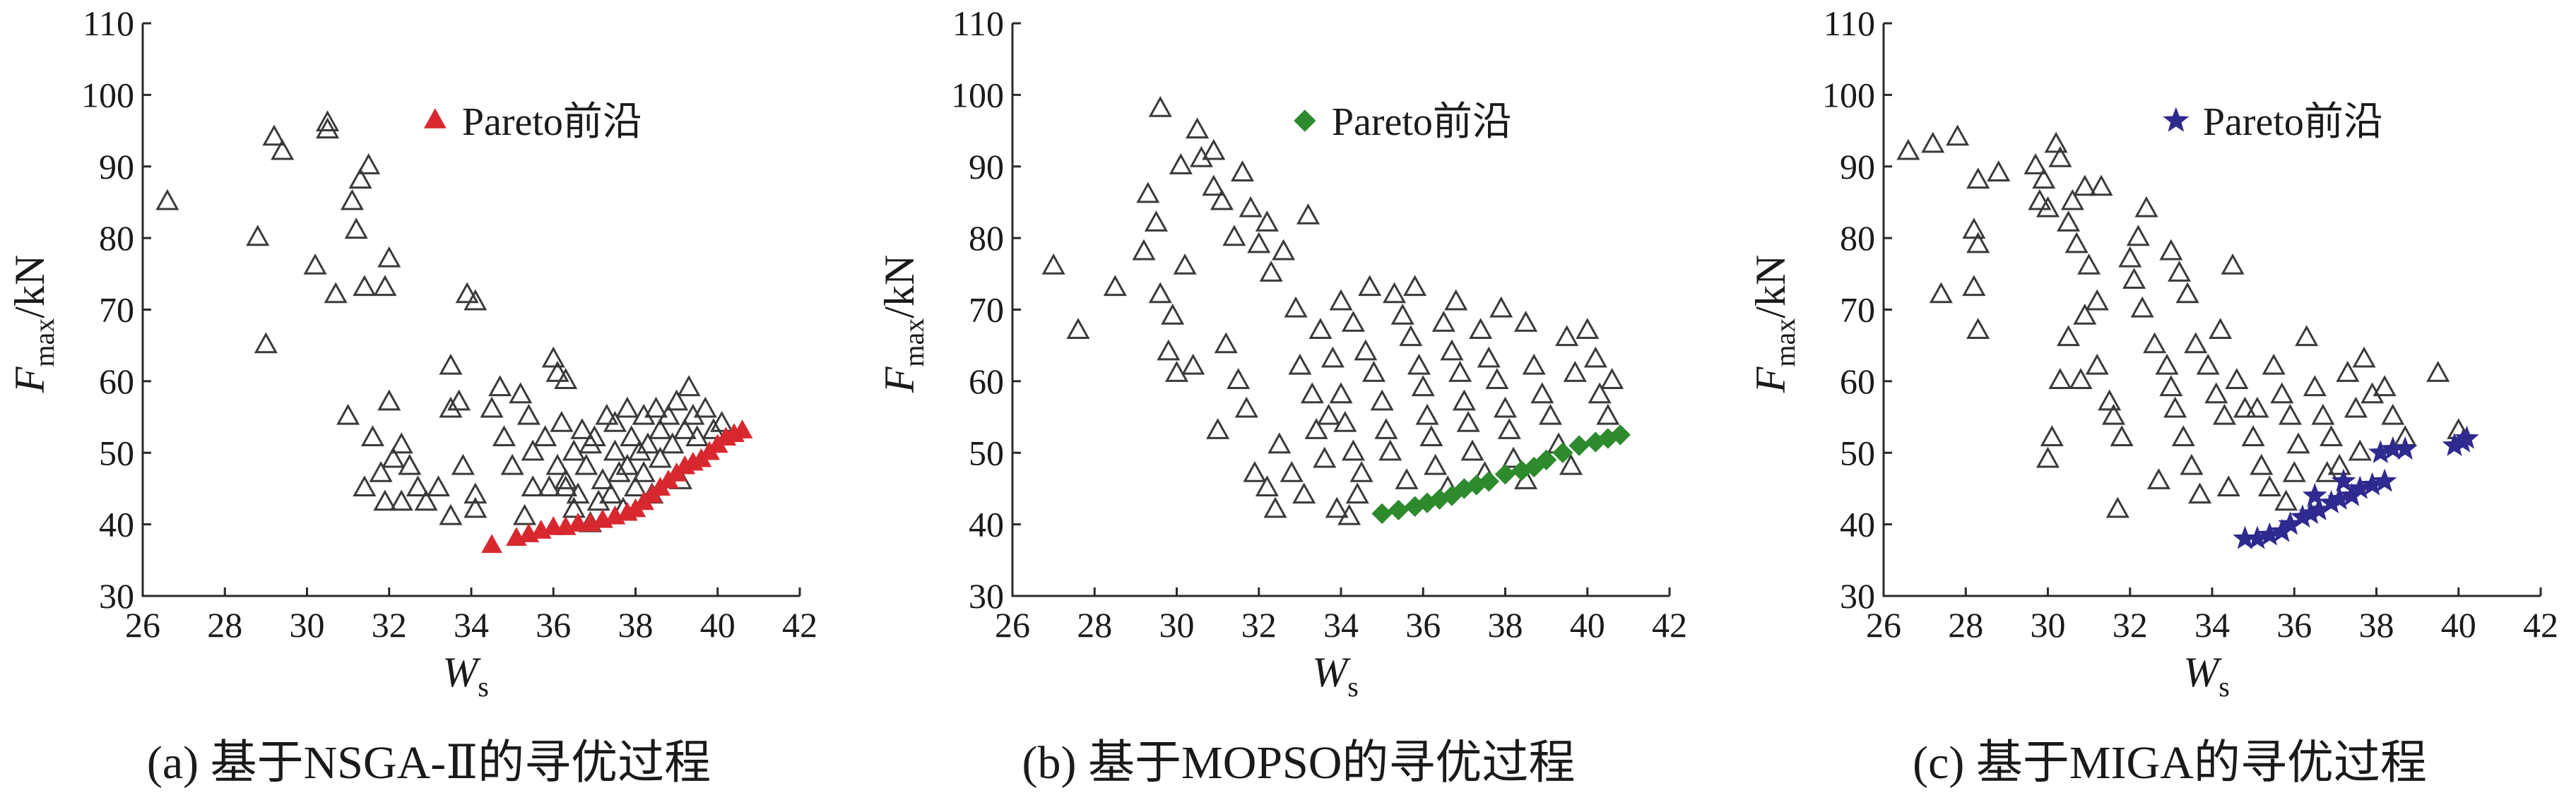 This screenshot has height=800, width=2576. What do you see at coordinates (224, 625) in the screenshot?
I see `x-tick-label: 28` at bounding box center [224, 625].